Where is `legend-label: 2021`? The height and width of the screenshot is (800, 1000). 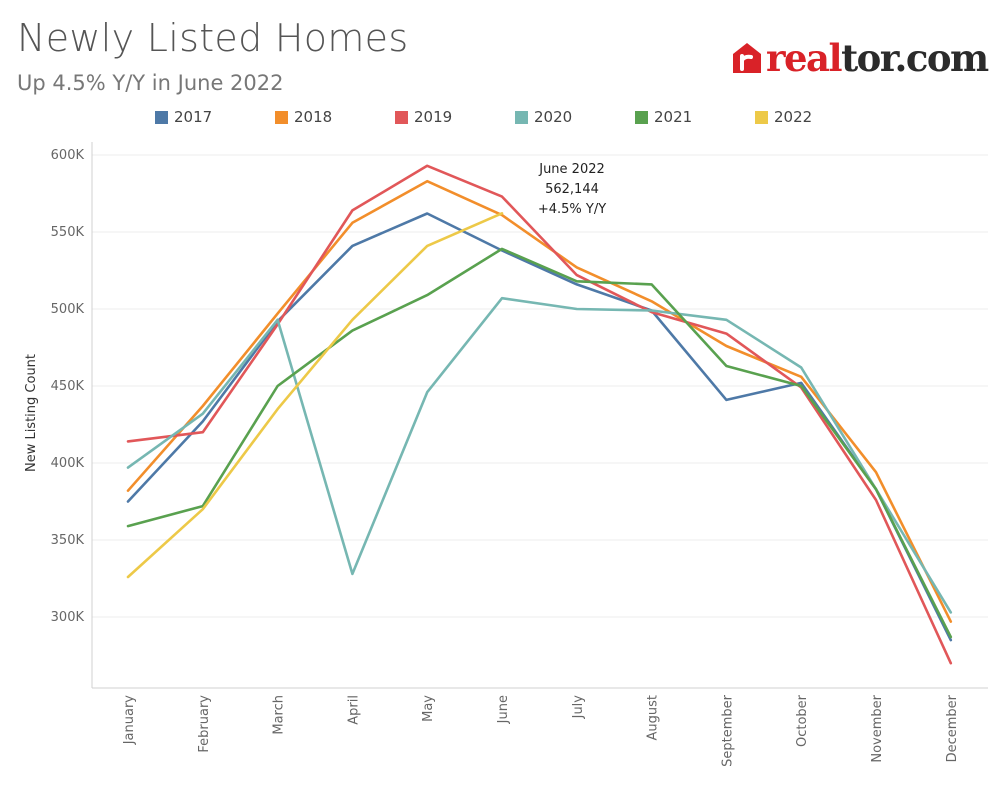 legend-label: 2021 is located at coordinates (673, 117).